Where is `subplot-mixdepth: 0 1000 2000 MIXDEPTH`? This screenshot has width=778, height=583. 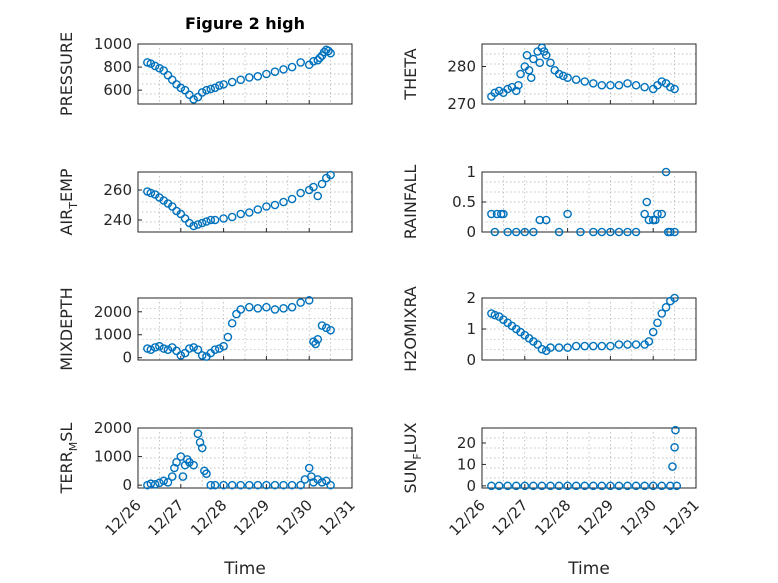
subplot-mixdepth: 0 1000 2000 MIXDEPTH is located at coordinates (205, 329).